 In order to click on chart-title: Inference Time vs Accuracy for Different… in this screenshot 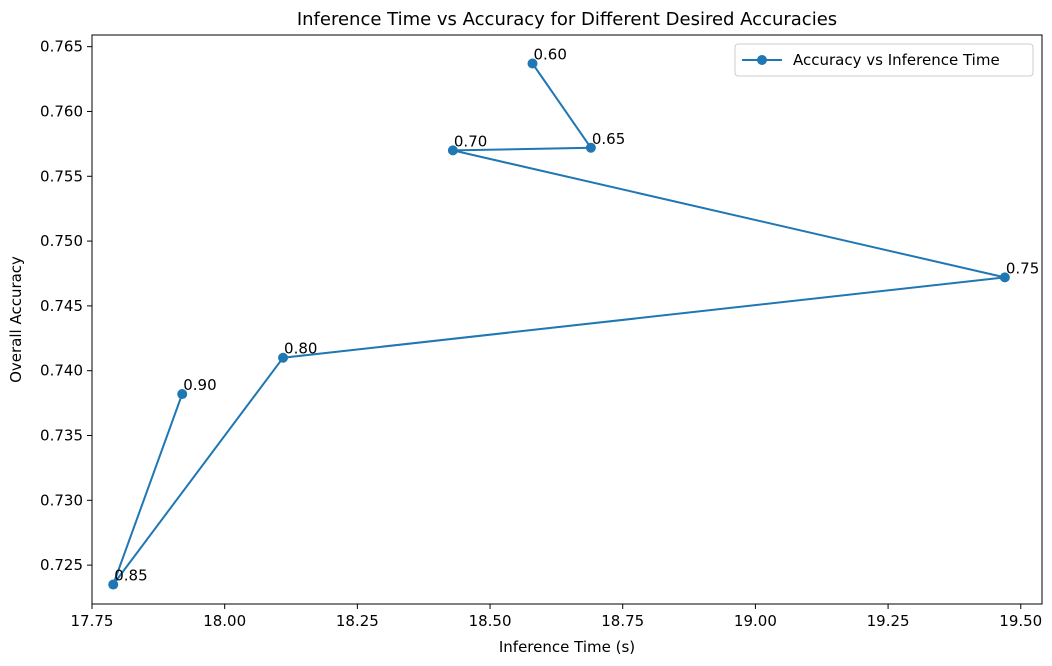, I will do `click(567, 19)`.